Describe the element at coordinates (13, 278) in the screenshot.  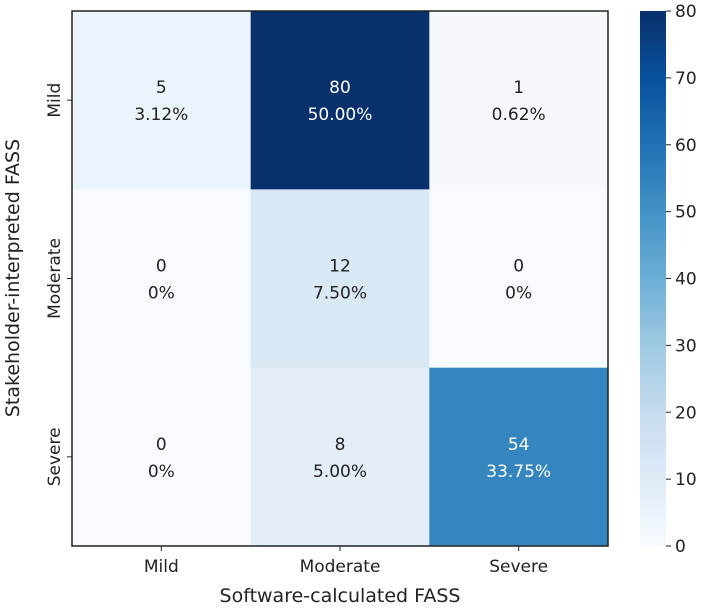
I see `y-axis-label: Stakeholder-interpreted FASS` at that location.